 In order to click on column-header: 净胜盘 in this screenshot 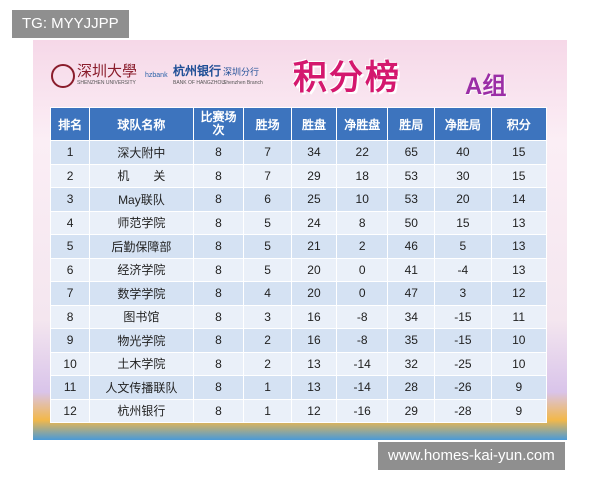, I will do `click(362, 124)`.